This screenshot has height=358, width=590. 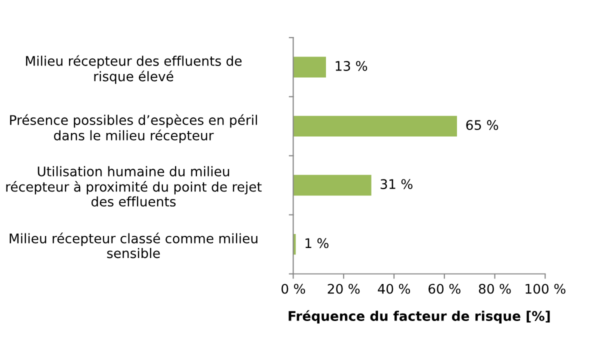 I want to click on y-tick-label: Milieu récepteur classé comme milieu sensible, so click(x=134, y=245).